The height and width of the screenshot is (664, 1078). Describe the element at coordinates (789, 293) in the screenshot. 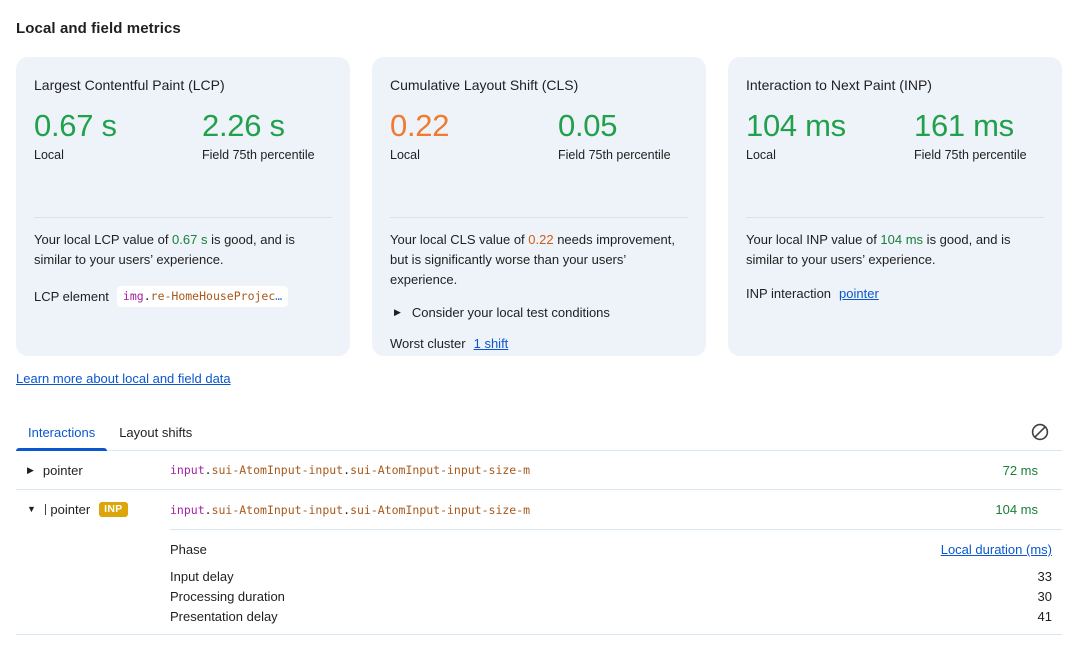

I see `inp-interaction-label: INP interaction` at that location.